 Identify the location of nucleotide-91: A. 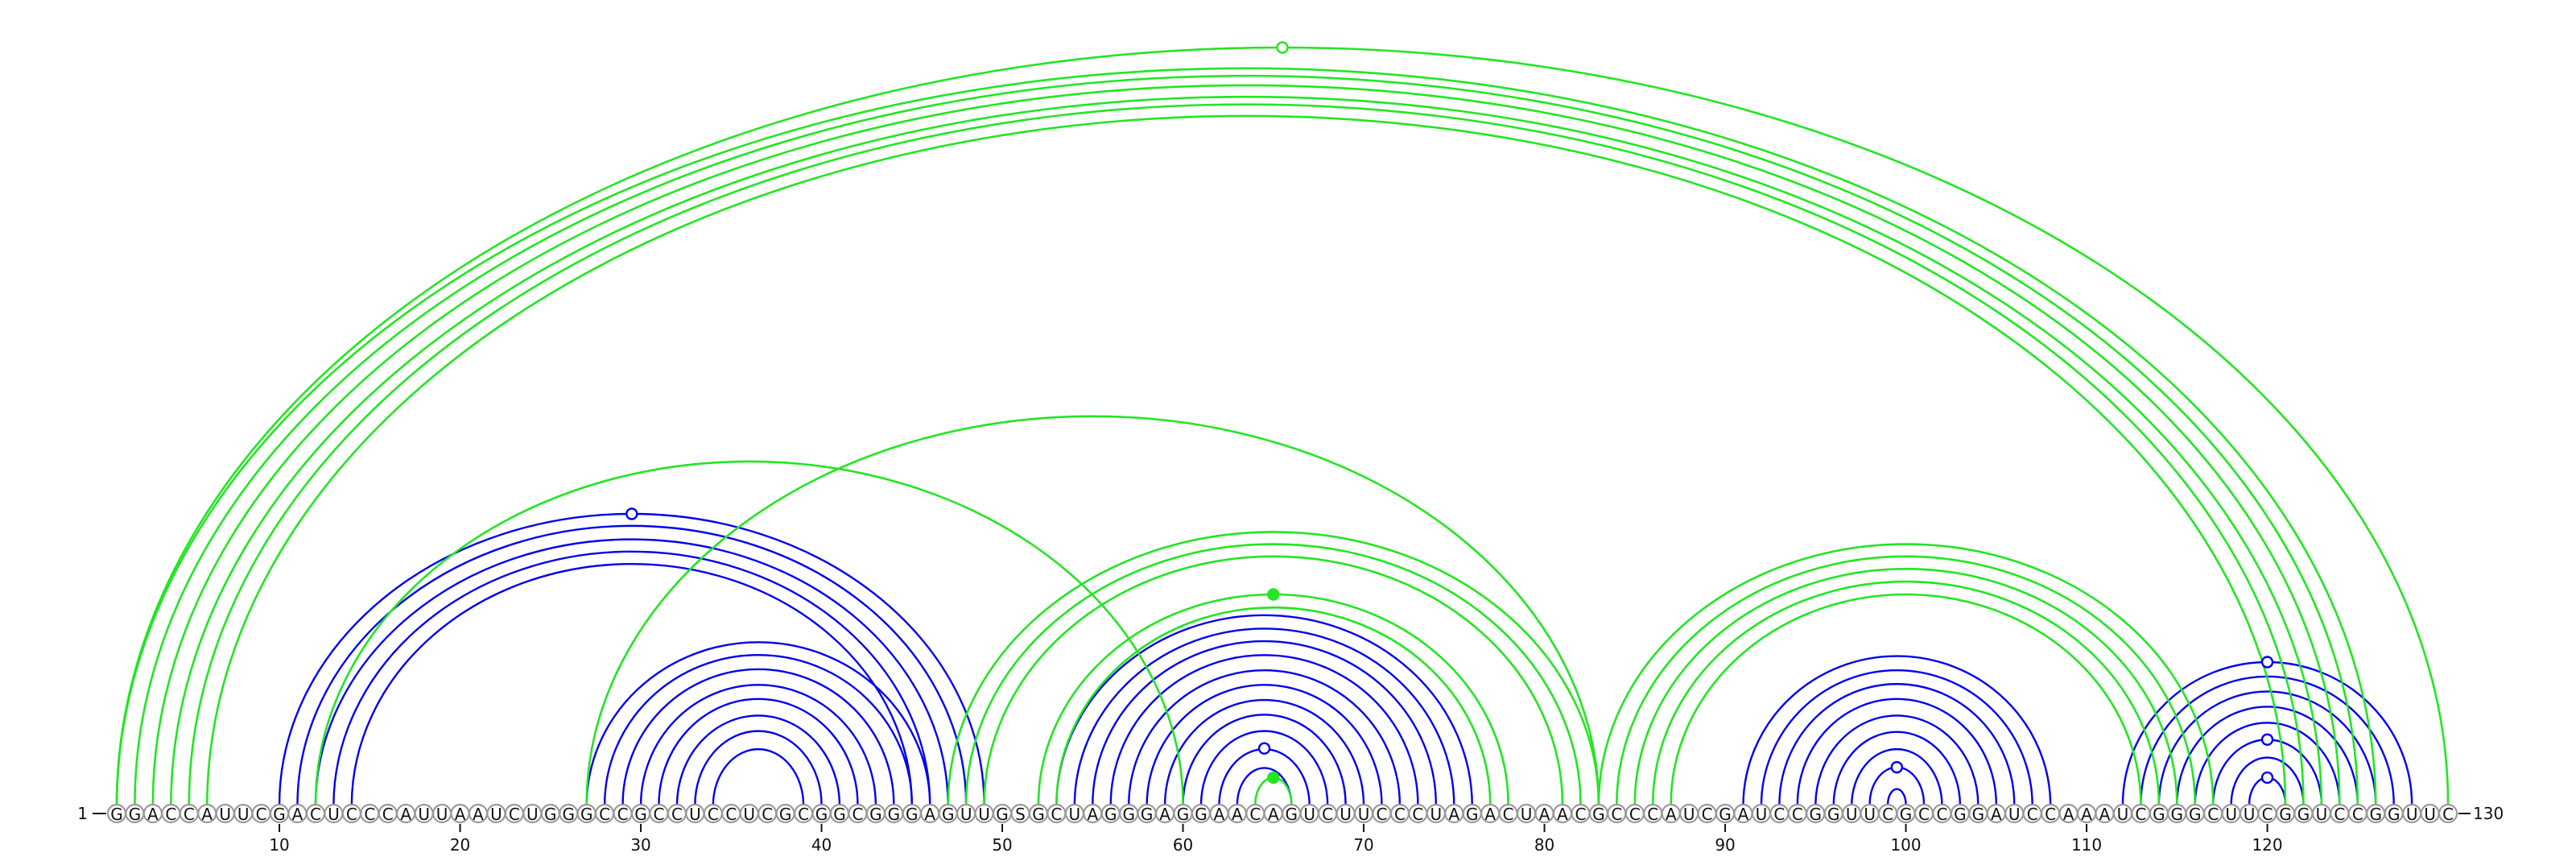
(1743, 813).